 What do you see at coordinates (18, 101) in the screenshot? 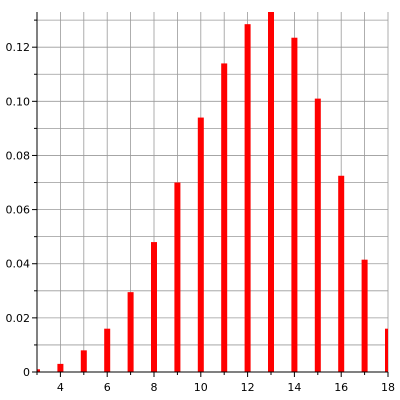
I see `y-tick-label: 0.10` at bounding box center [18, 101].